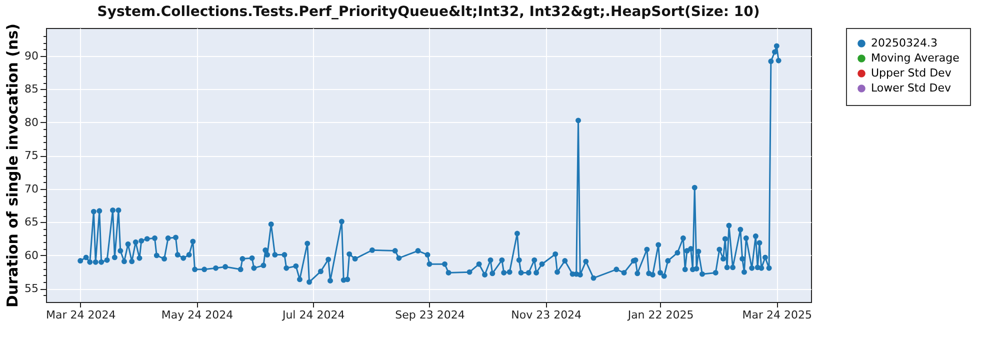  I want to click on y-tick-label: 90, so click(31, 55).